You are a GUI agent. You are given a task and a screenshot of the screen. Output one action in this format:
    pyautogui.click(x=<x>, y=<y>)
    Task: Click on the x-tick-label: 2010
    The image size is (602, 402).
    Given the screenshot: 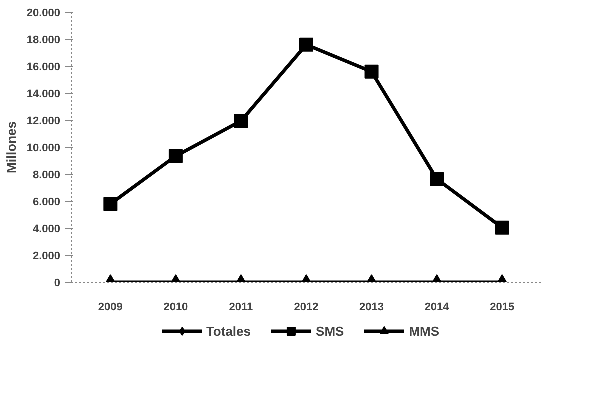 What is the action you would take?
    pyautogui.click(x=176, y=308)
    